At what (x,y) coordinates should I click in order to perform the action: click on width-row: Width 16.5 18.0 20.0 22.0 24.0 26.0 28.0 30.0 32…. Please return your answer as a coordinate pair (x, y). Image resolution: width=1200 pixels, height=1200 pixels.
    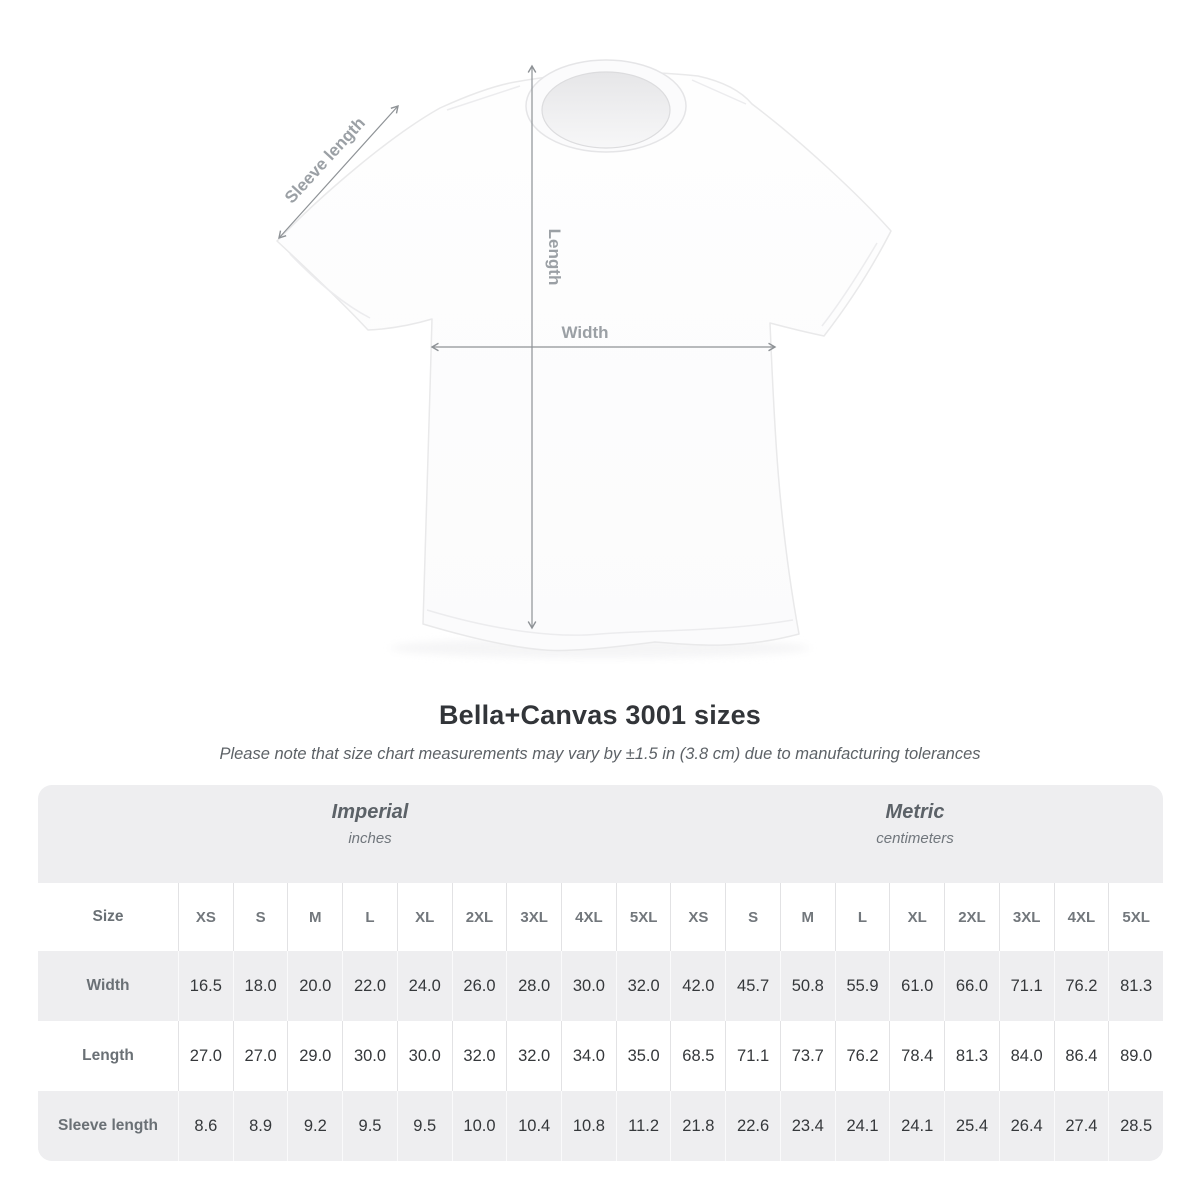
    Looking at the image, I should click on (600, 986).